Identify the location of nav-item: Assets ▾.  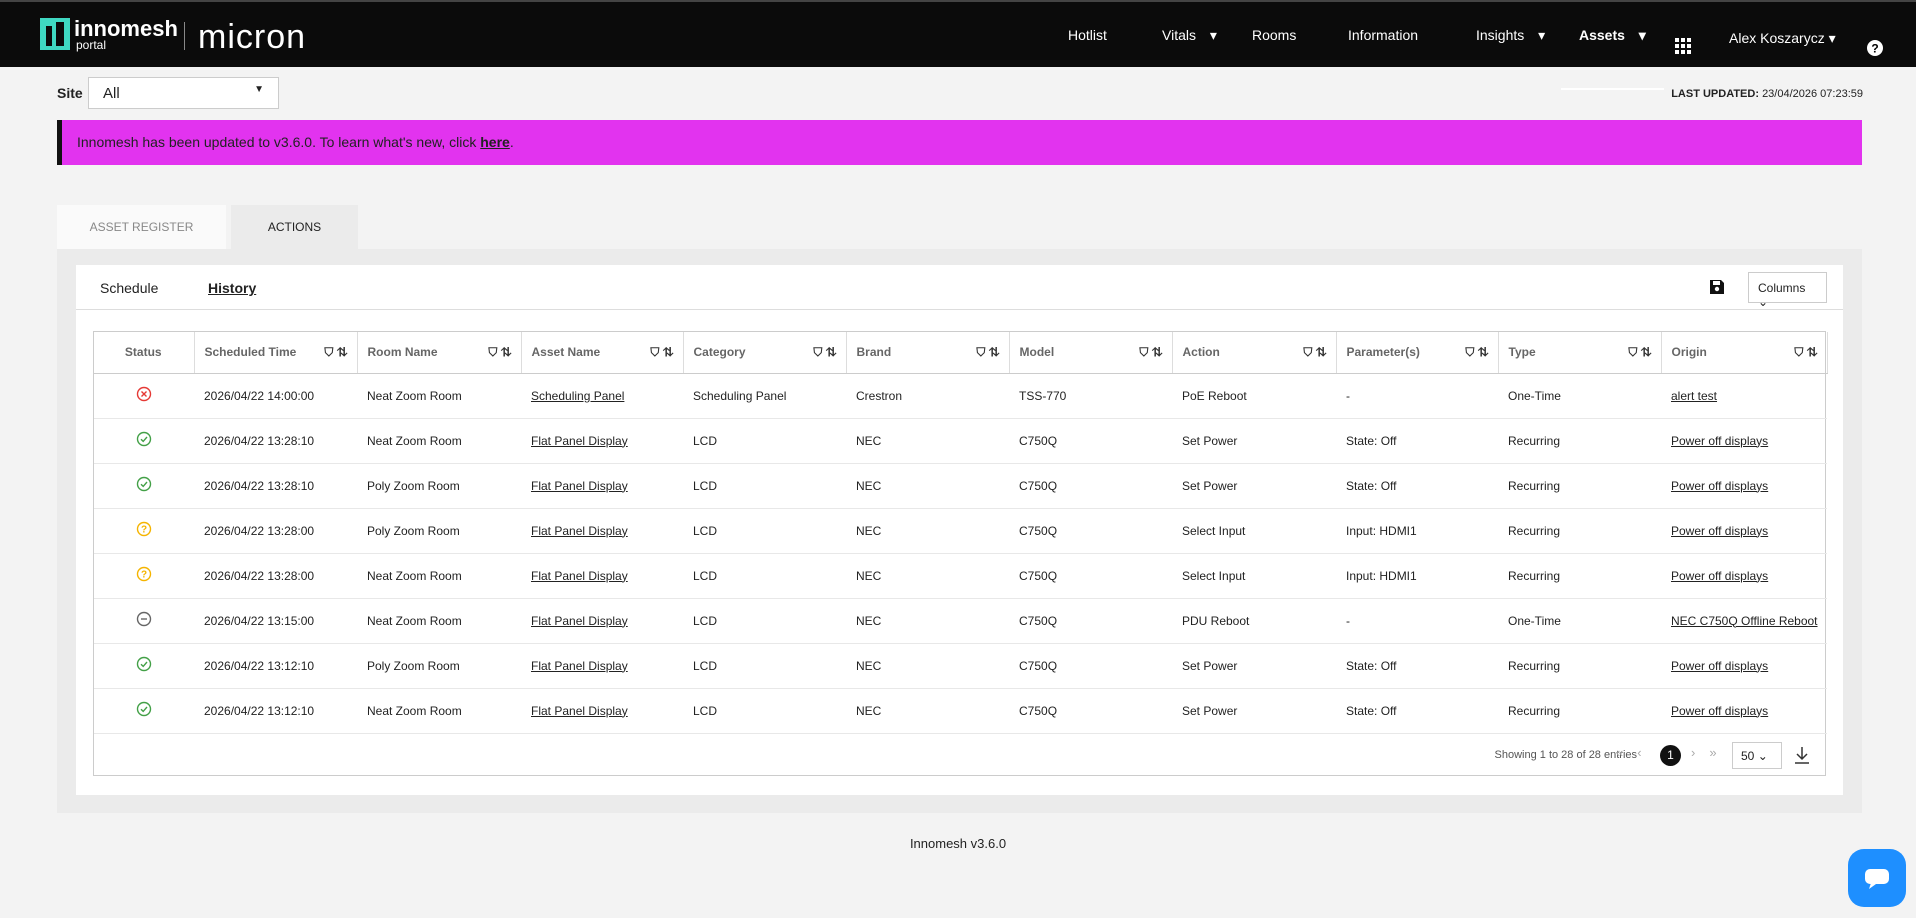
(1612, 57).